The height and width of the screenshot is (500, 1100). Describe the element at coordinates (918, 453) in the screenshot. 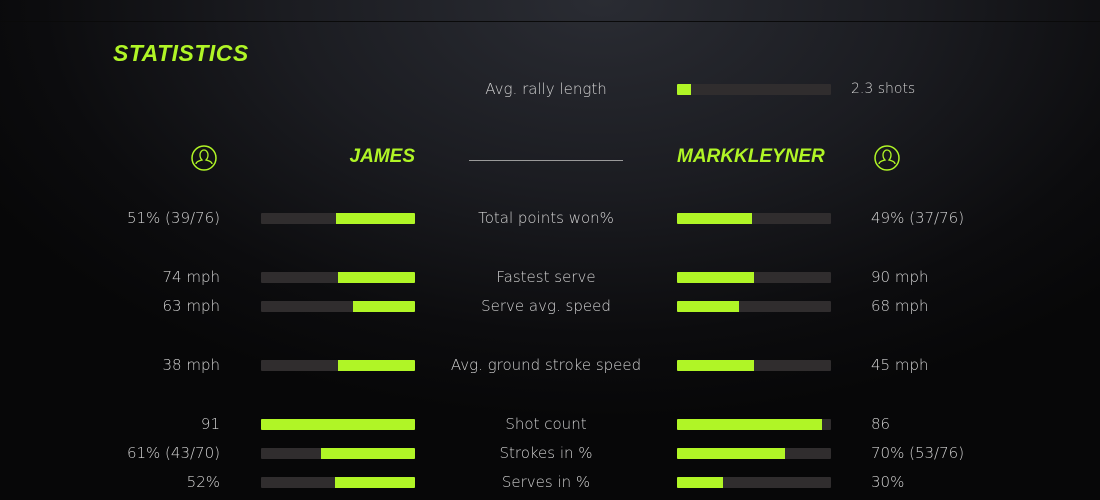

I see `right-value: 70% (53/76)` at that location.